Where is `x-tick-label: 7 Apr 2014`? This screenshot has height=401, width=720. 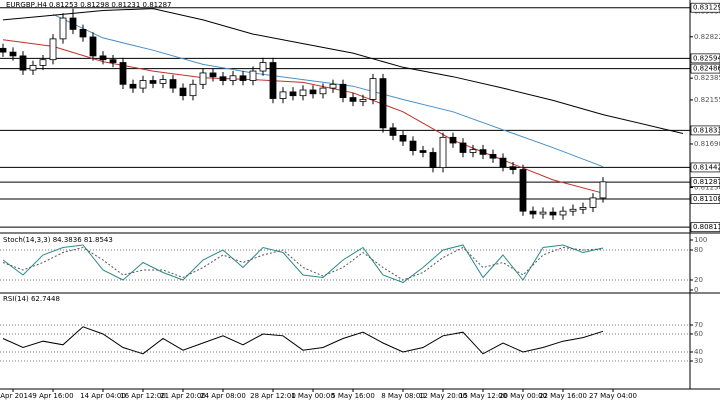 x-tick-label: 7 Apr 2014 is located at coordinates (16, 396).